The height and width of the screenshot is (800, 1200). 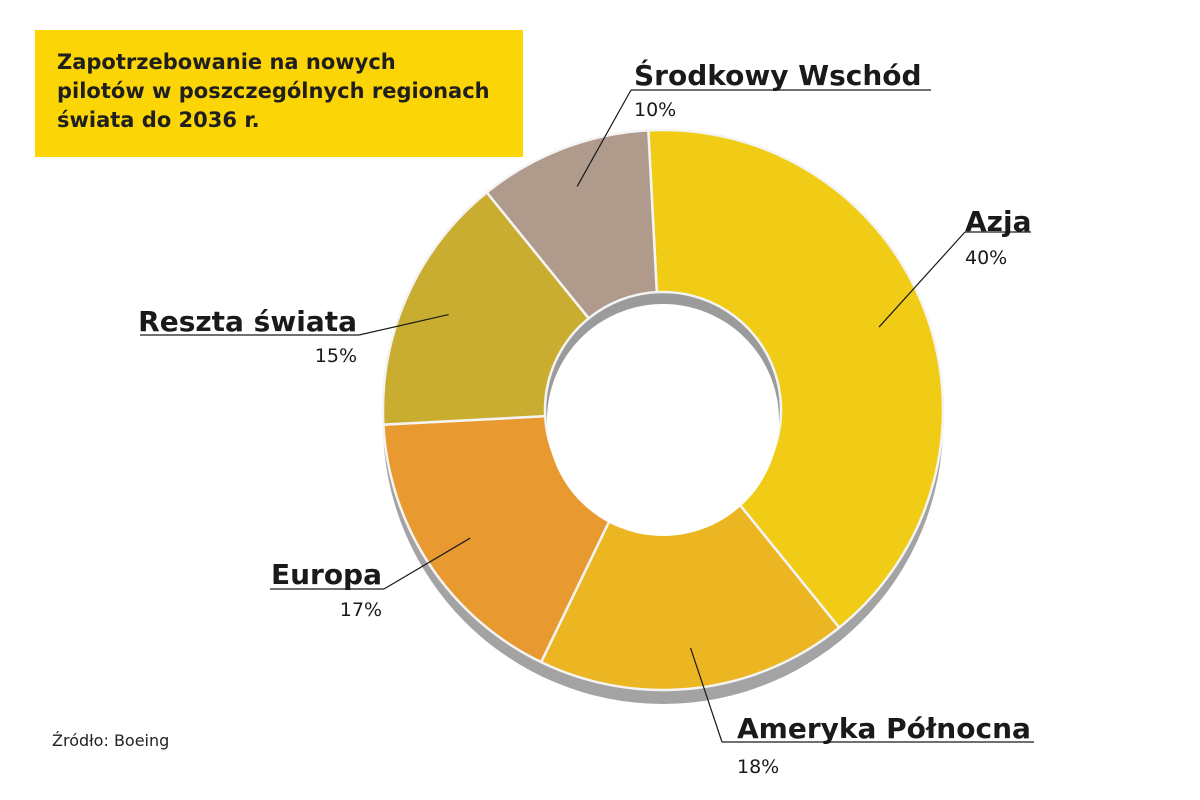 What do you see at coordinates (998, 221) in the screenshot?
I see `slice-label-azja: Azja` at bounding box center [998, 221].